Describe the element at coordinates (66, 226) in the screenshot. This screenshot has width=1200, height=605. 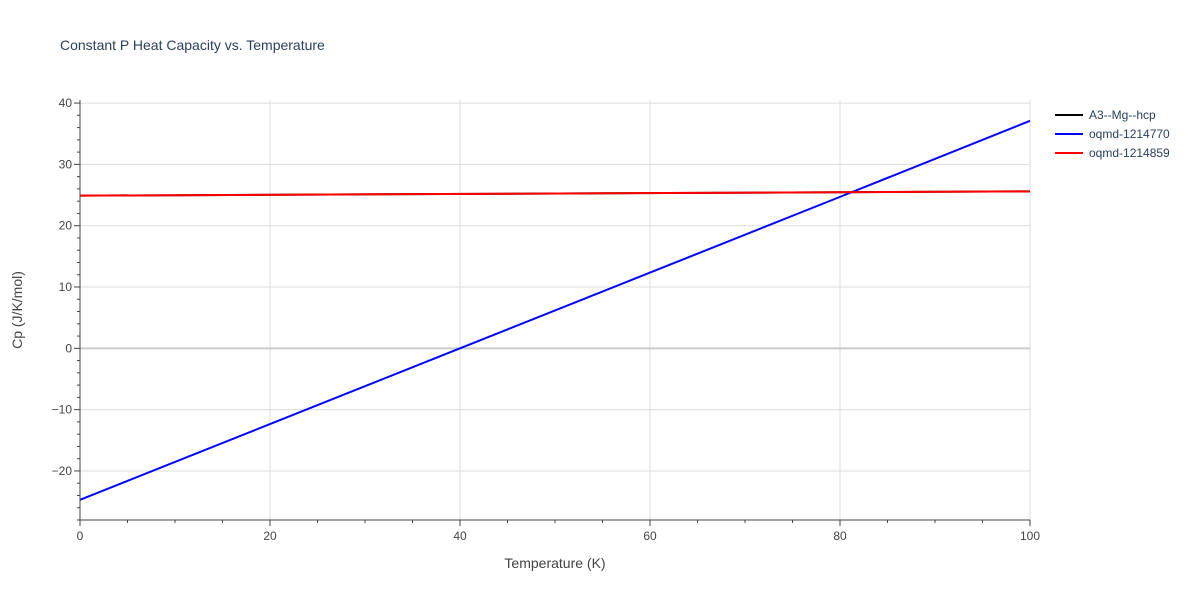
I see `y-tick-label: 20` at that location.